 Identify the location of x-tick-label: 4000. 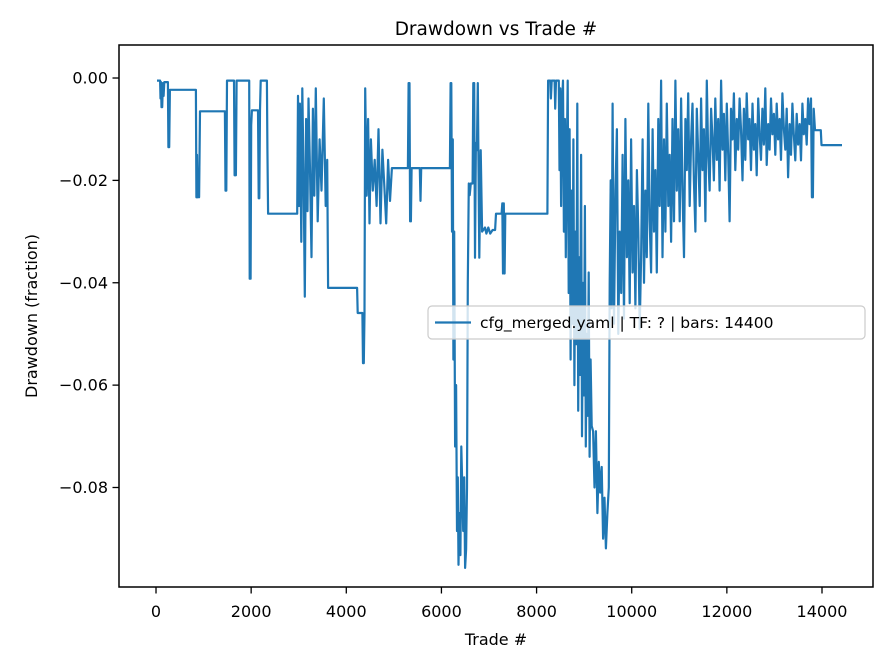
(346, 611).